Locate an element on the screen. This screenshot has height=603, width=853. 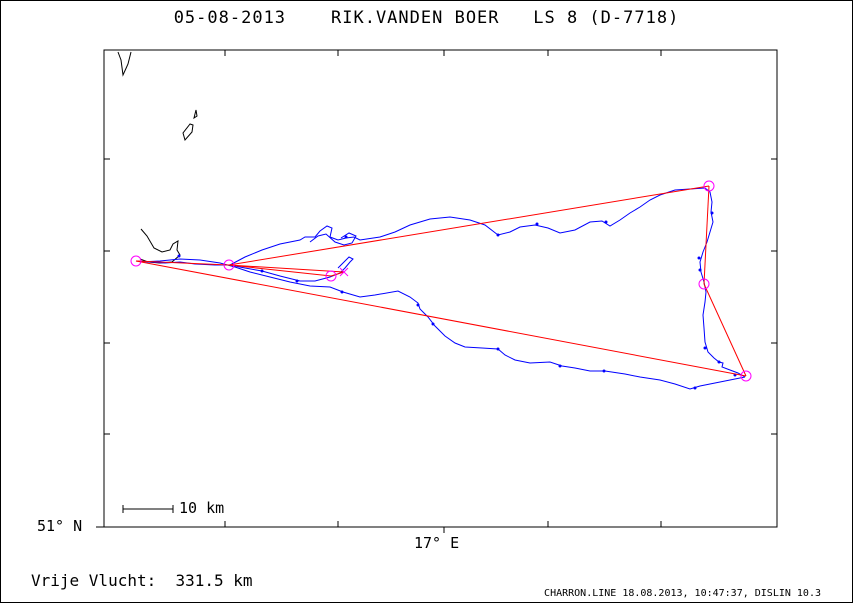
distance-line: Vrije Vlucht: 331.5 km is located at coordinates (142, 580).